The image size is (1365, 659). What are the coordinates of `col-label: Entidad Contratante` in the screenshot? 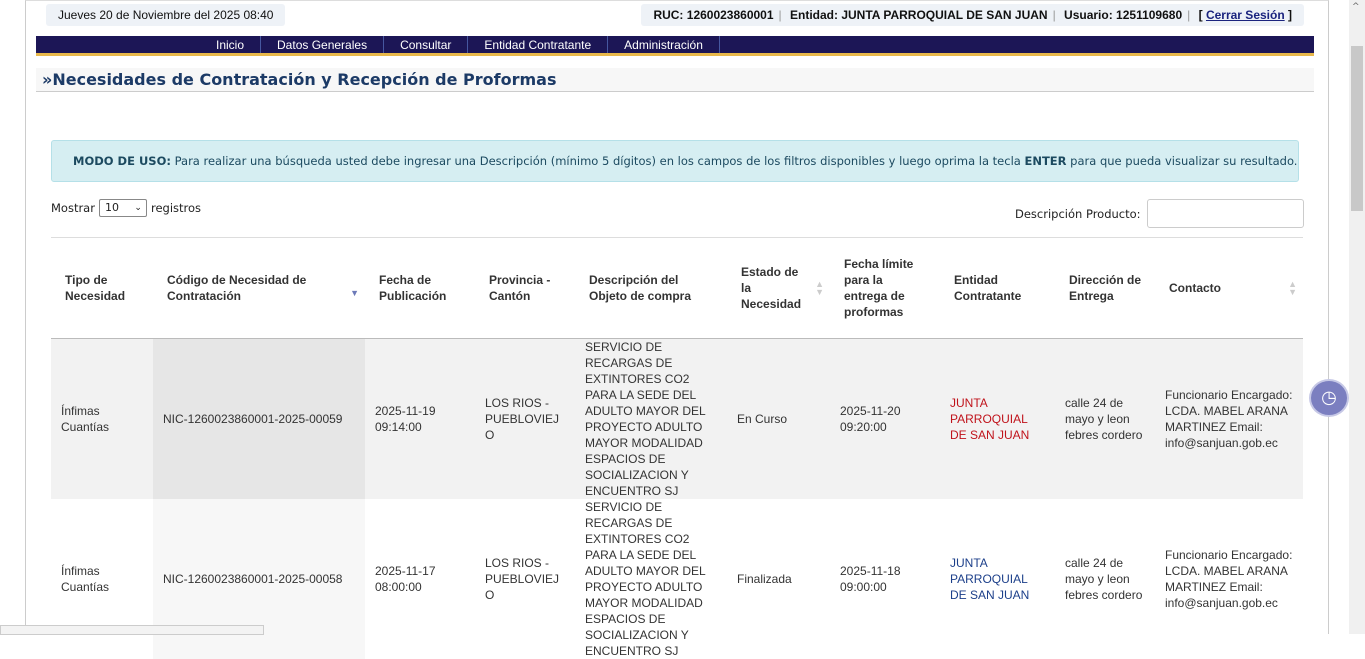 It's located at (988, 288).